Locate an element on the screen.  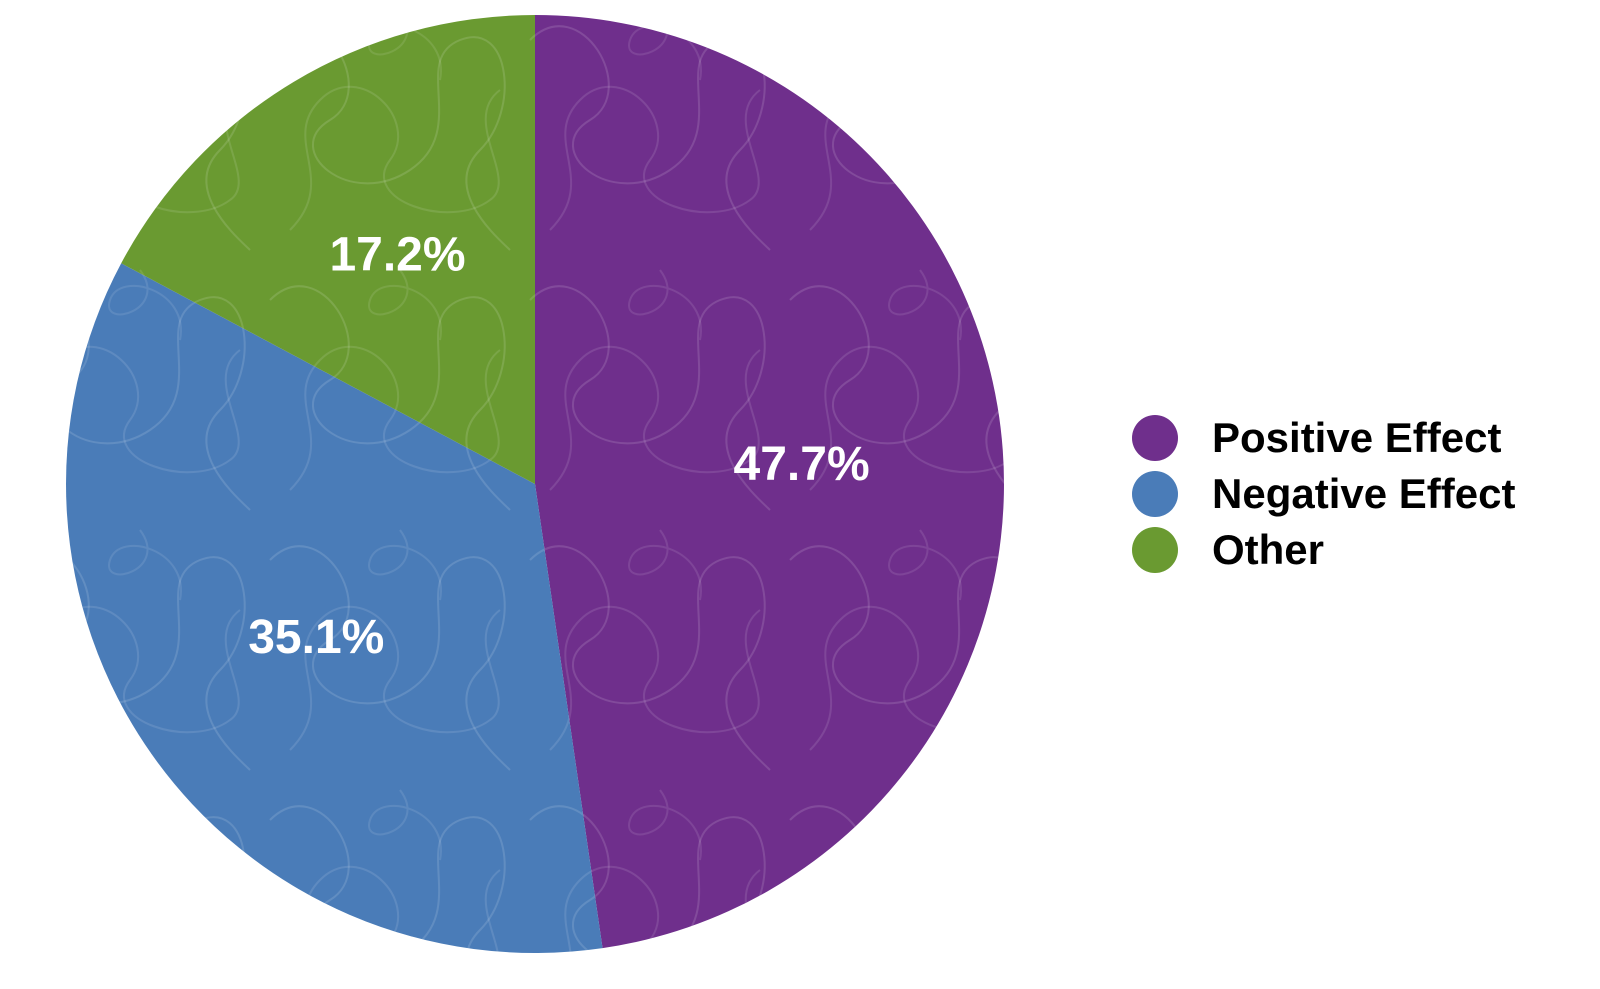
legend-item-positive-effect: Positive Effect is located at coordinates (1323, 438).